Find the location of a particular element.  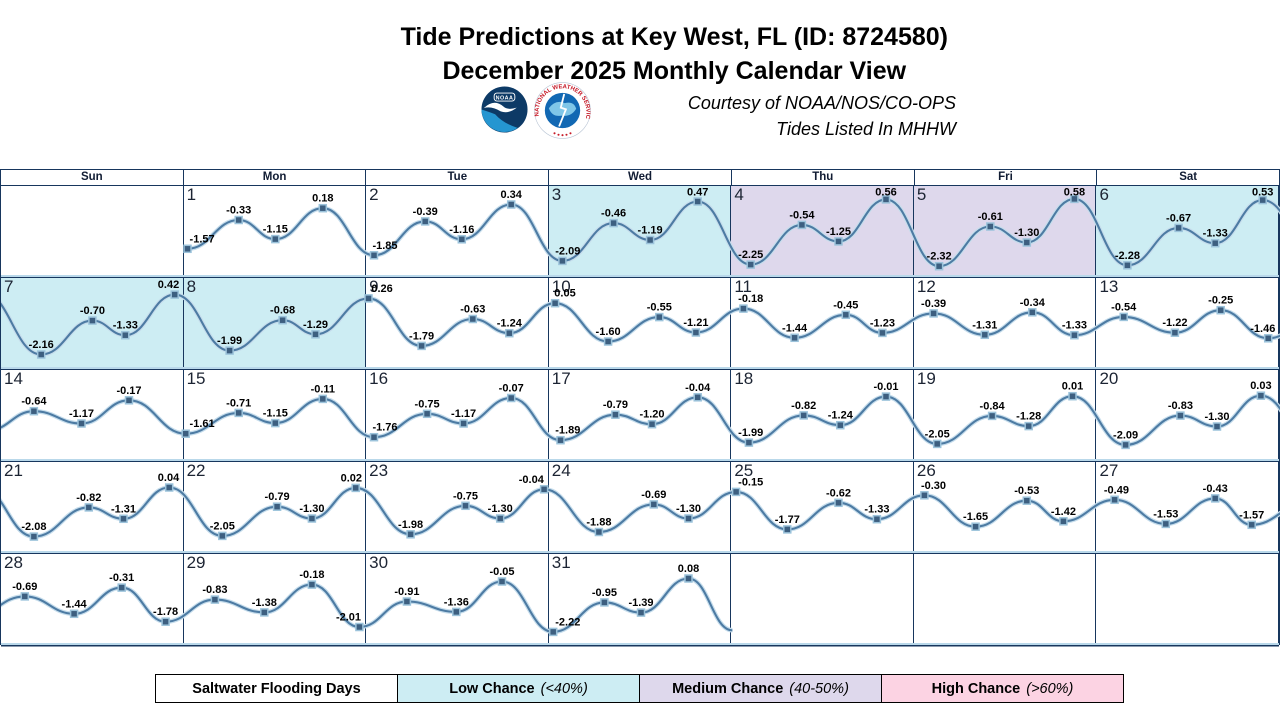

day-cell-16: 16 is located at coordinates (457, 414).